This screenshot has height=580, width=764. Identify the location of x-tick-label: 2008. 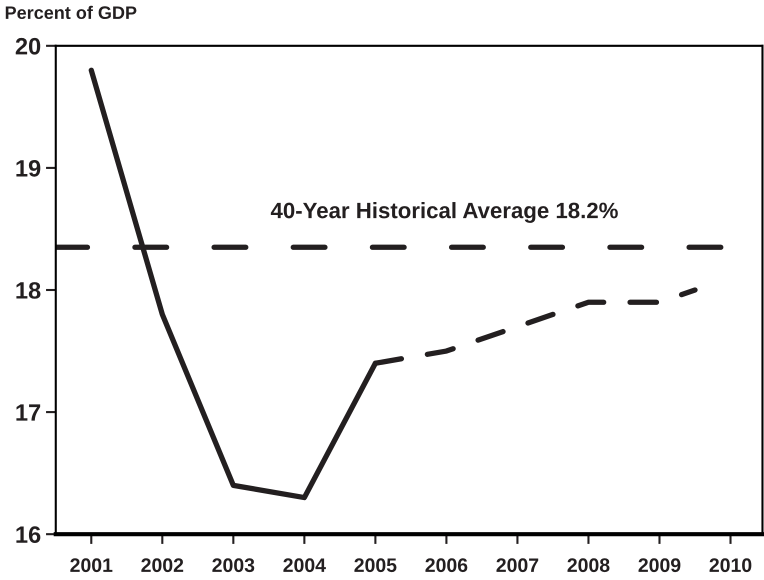
(589, 565).